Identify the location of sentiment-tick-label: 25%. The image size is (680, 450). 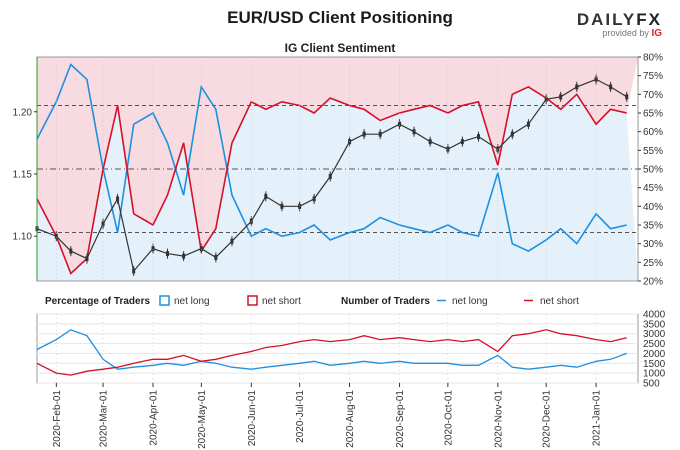
(653, 263).